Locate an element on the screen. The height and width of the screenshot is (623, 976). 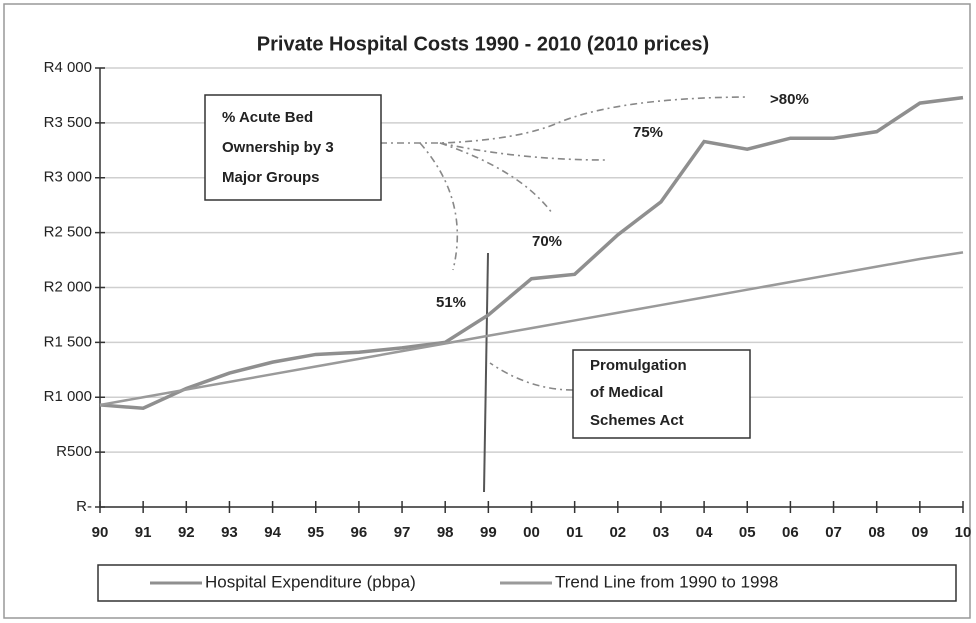
x-tick-label: 91 is located at coordinates (143, 532).